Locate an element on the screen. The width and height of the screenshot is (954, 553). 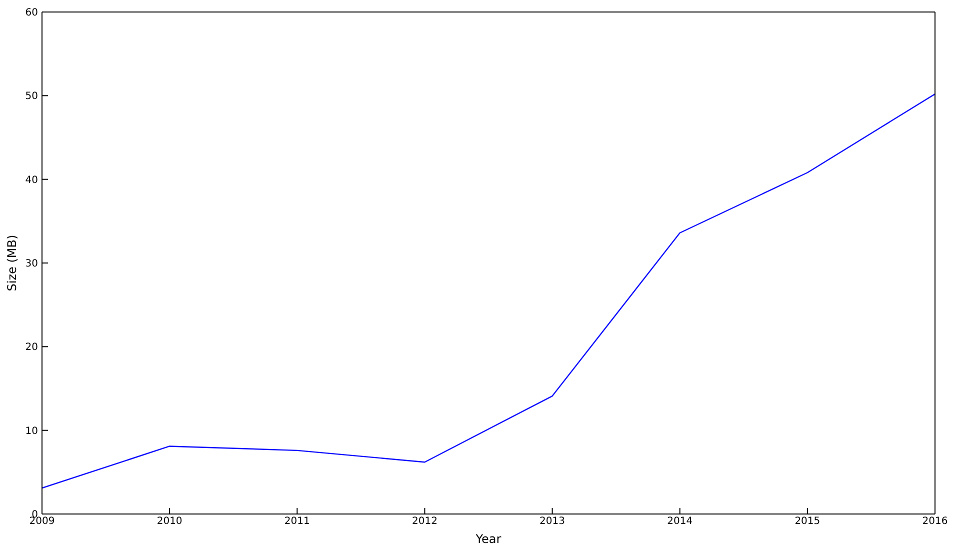
x-axis-title: Year is located at coordinates (488, 539).